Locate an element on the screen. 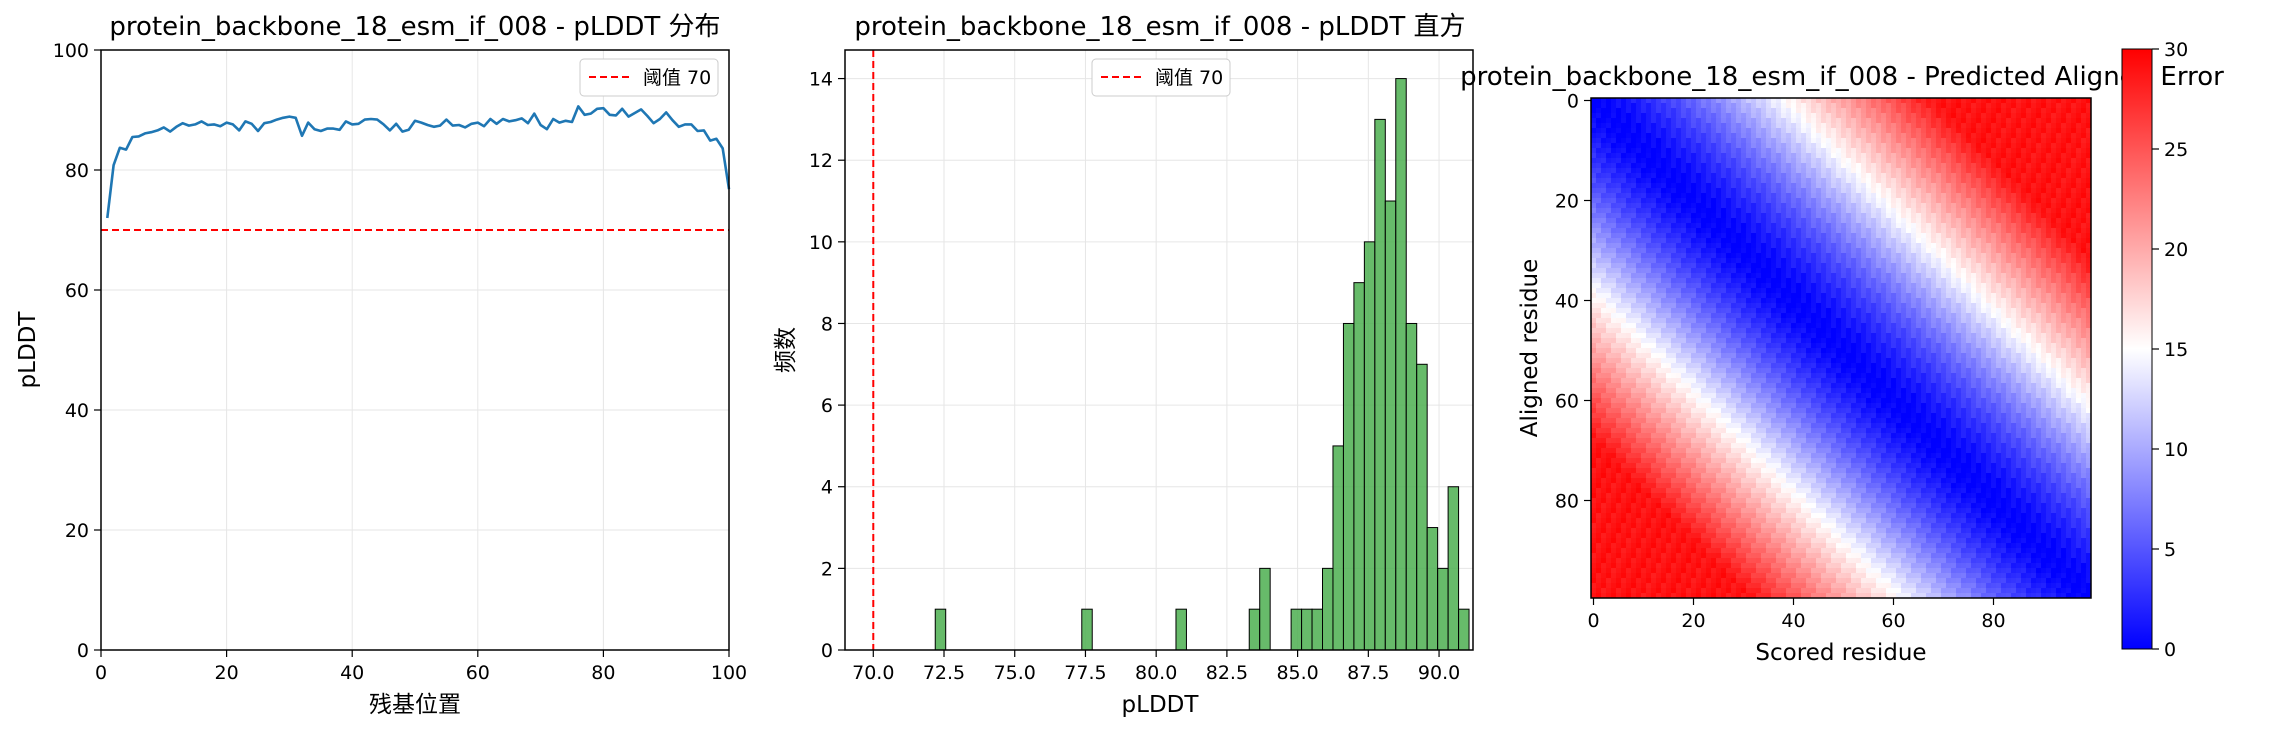 The height and width of the screenshot is (730, 2284). chart1-plot-area is located at coordinates (416, 168).